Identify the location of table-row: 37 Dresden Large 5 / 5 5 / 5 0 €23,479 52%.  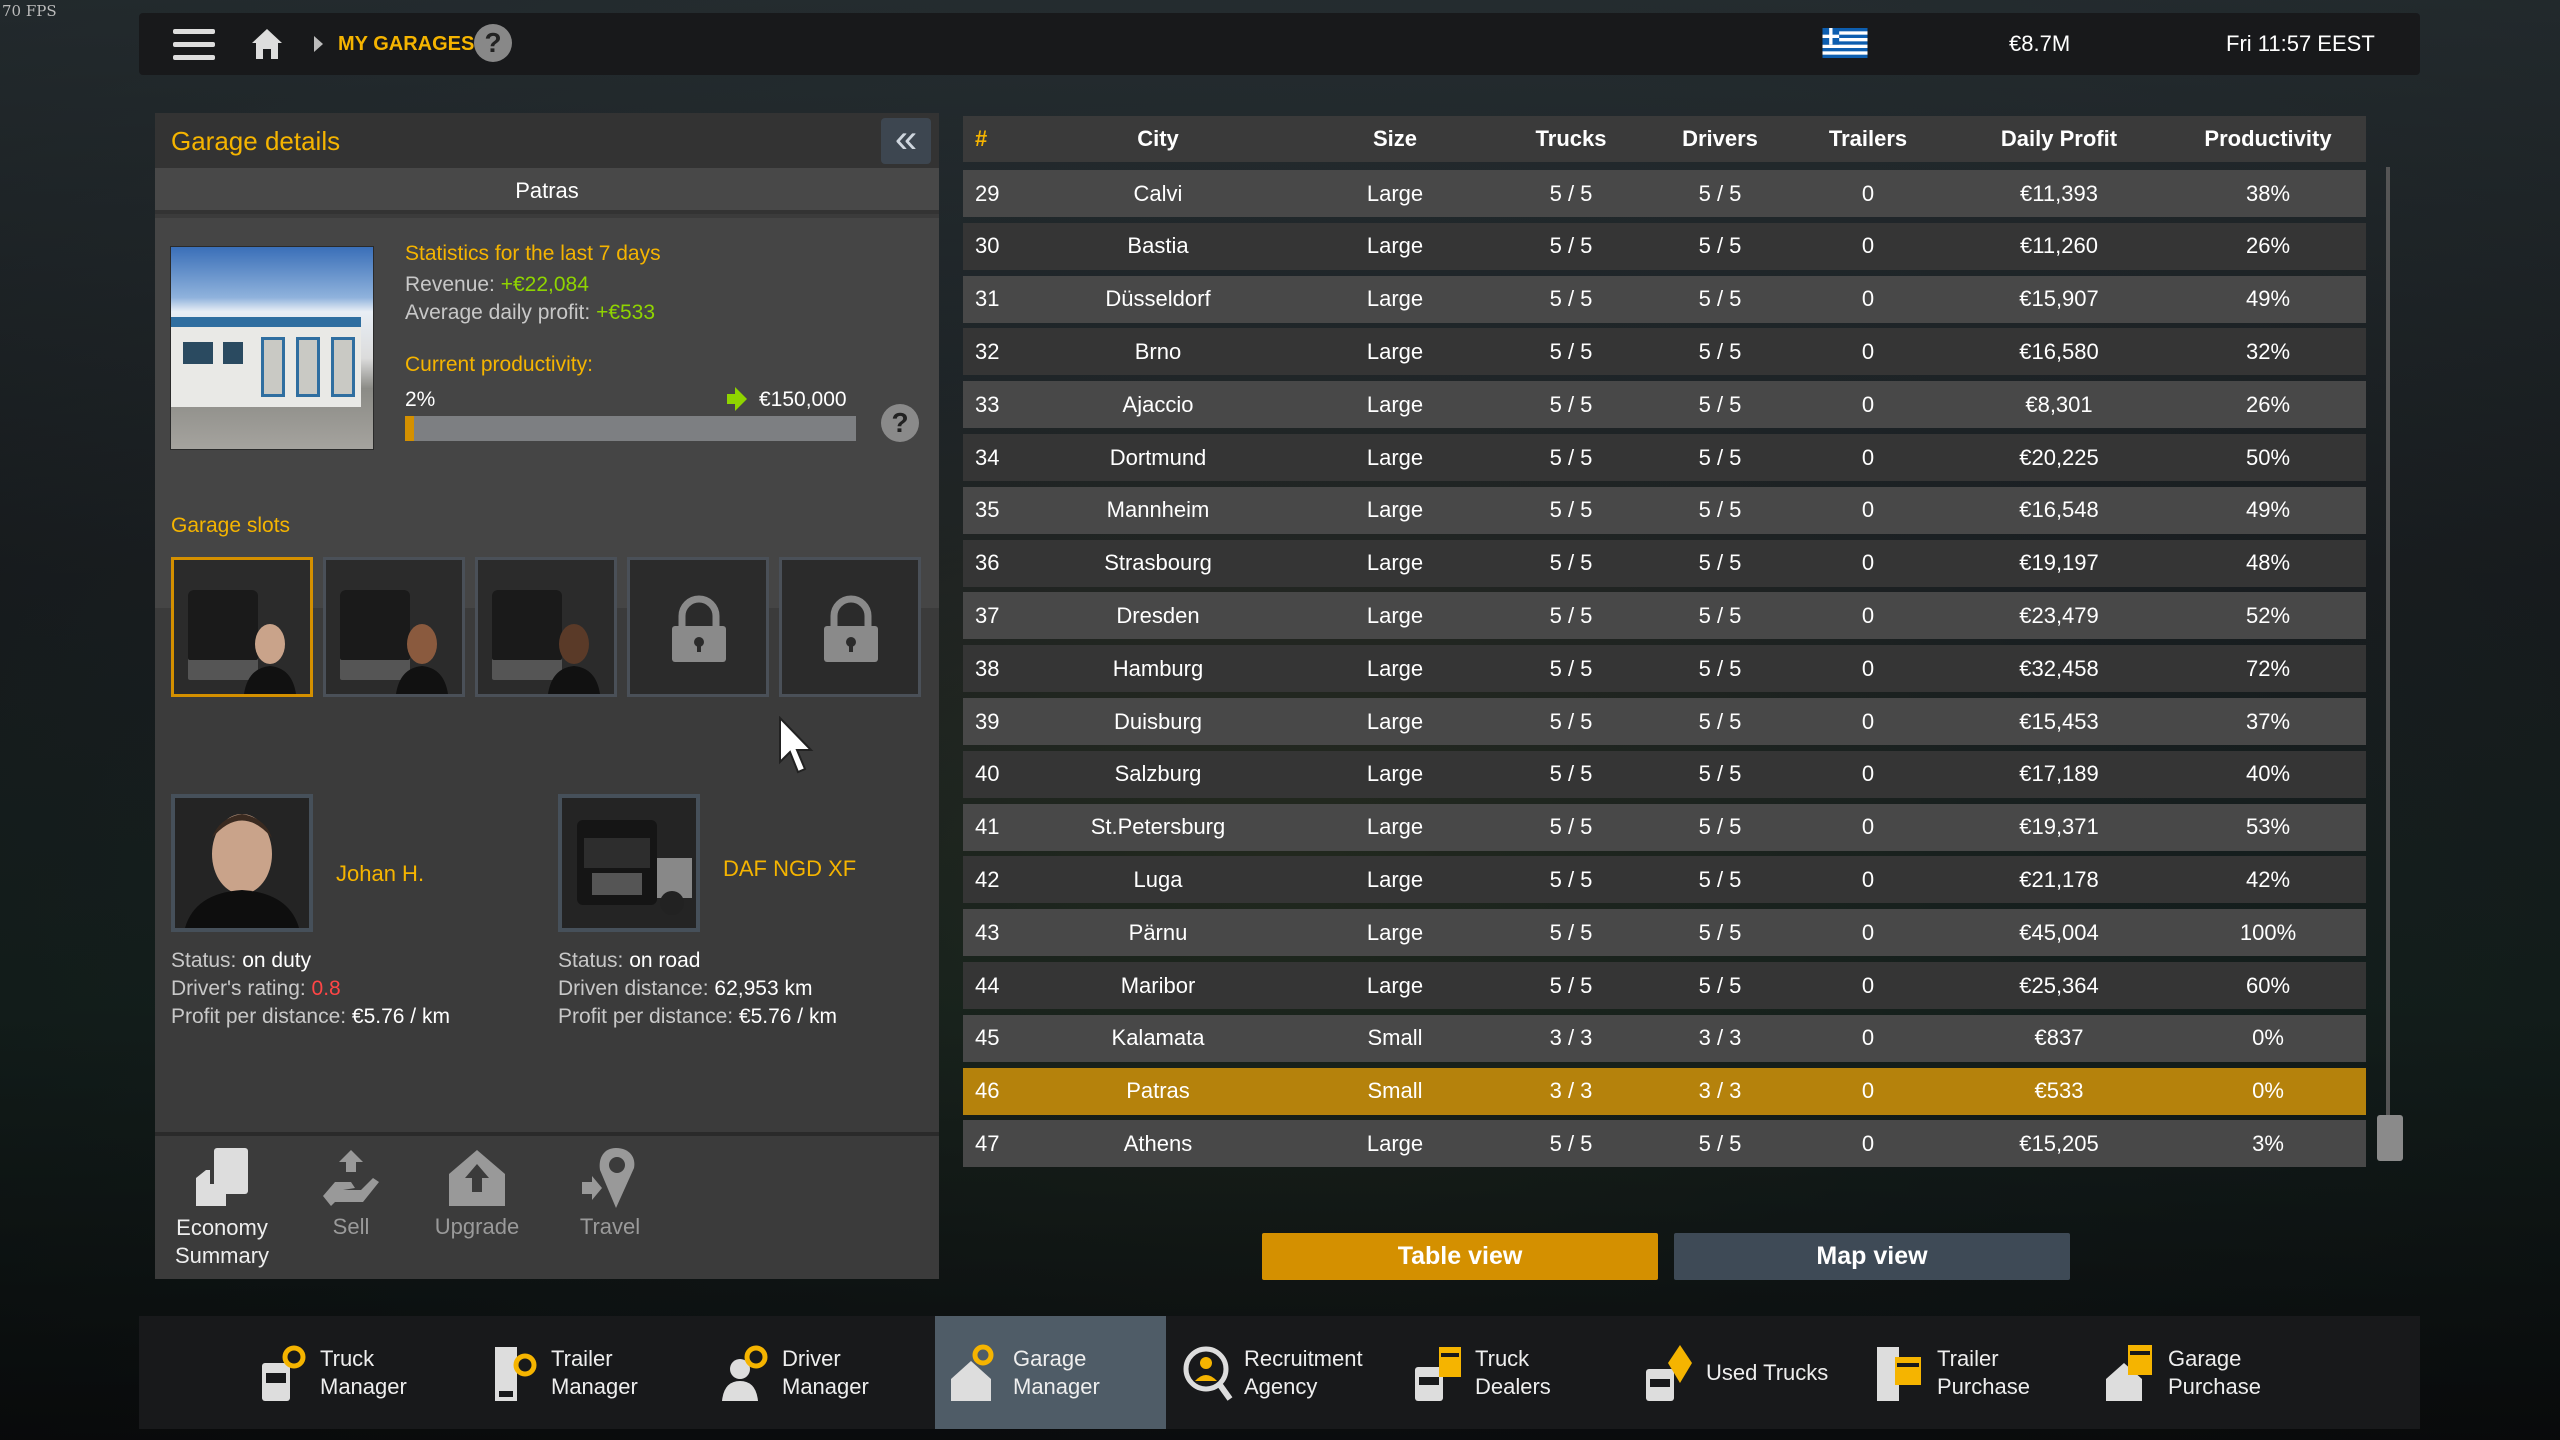
(1664, 616).